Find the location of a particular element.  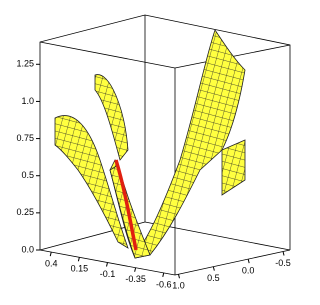

x-tick-label: 0.15 is located at coordinates (80, 269).